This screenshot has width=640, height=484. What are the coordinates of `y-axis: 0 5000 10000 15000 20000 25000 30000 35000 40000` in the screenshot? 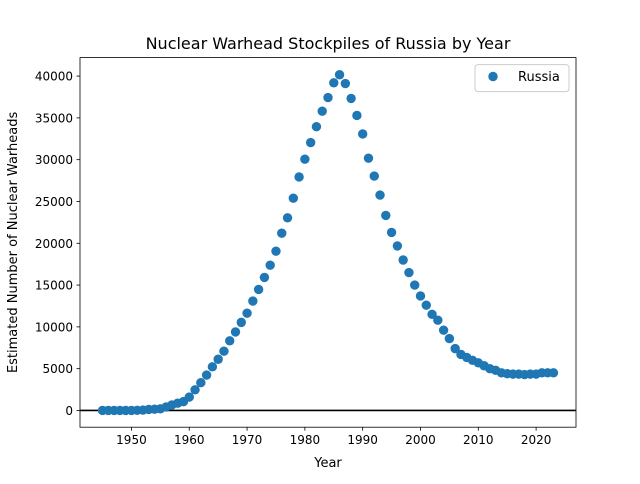 It's located at (57, 244).